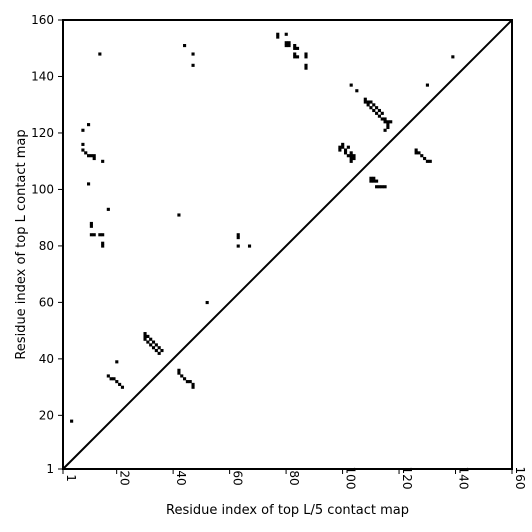  What do you see at coordinates (351, 478) in the screenshot?
I see `x-tick-label: 100` at bounding box center [351, 478].